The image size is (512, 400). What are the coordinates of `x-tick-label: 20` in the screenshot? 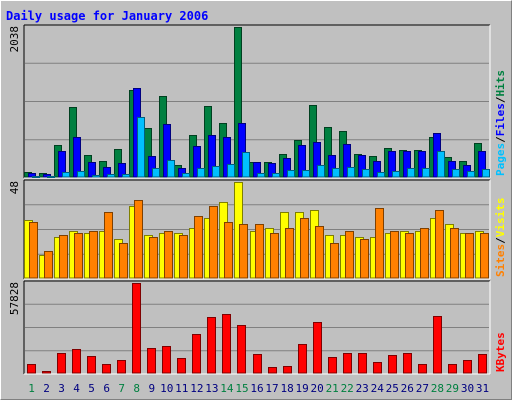 It's located at (316, 388).